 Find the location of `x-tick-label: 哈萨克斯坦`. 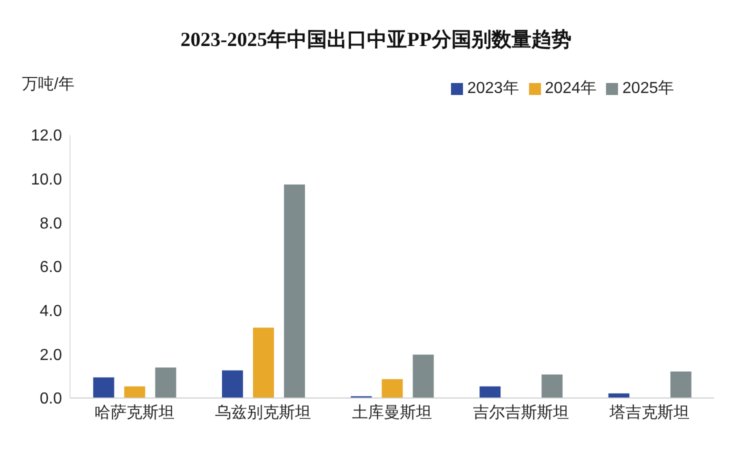

x-tick-label: 哈萨克斯坦 is located at coordinates (134, 412).